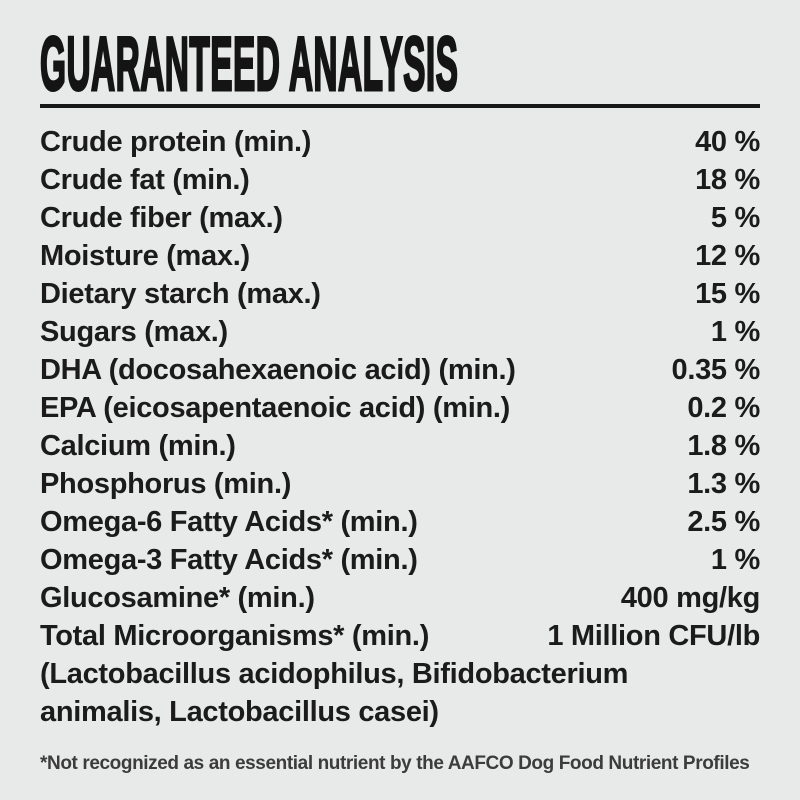 This screenshot has width=800, height=800. I want to click on nutrient-value: 0.2 %, so click(723, 408).